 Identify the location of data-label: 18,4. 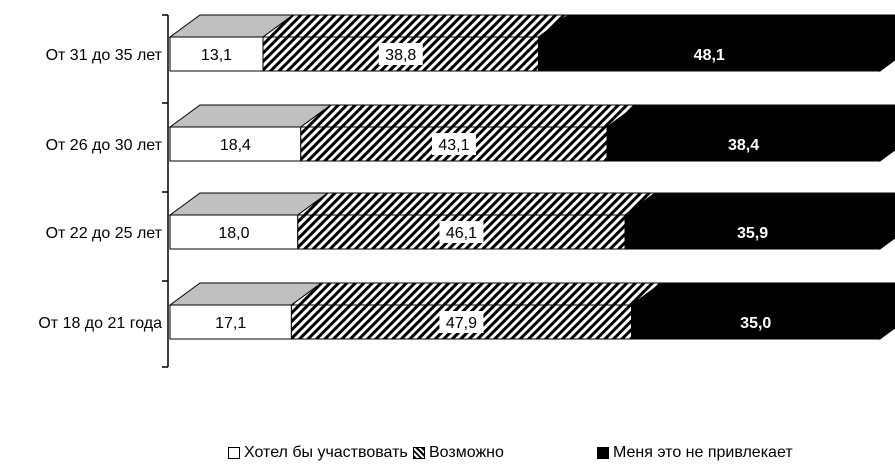
(235, 145).